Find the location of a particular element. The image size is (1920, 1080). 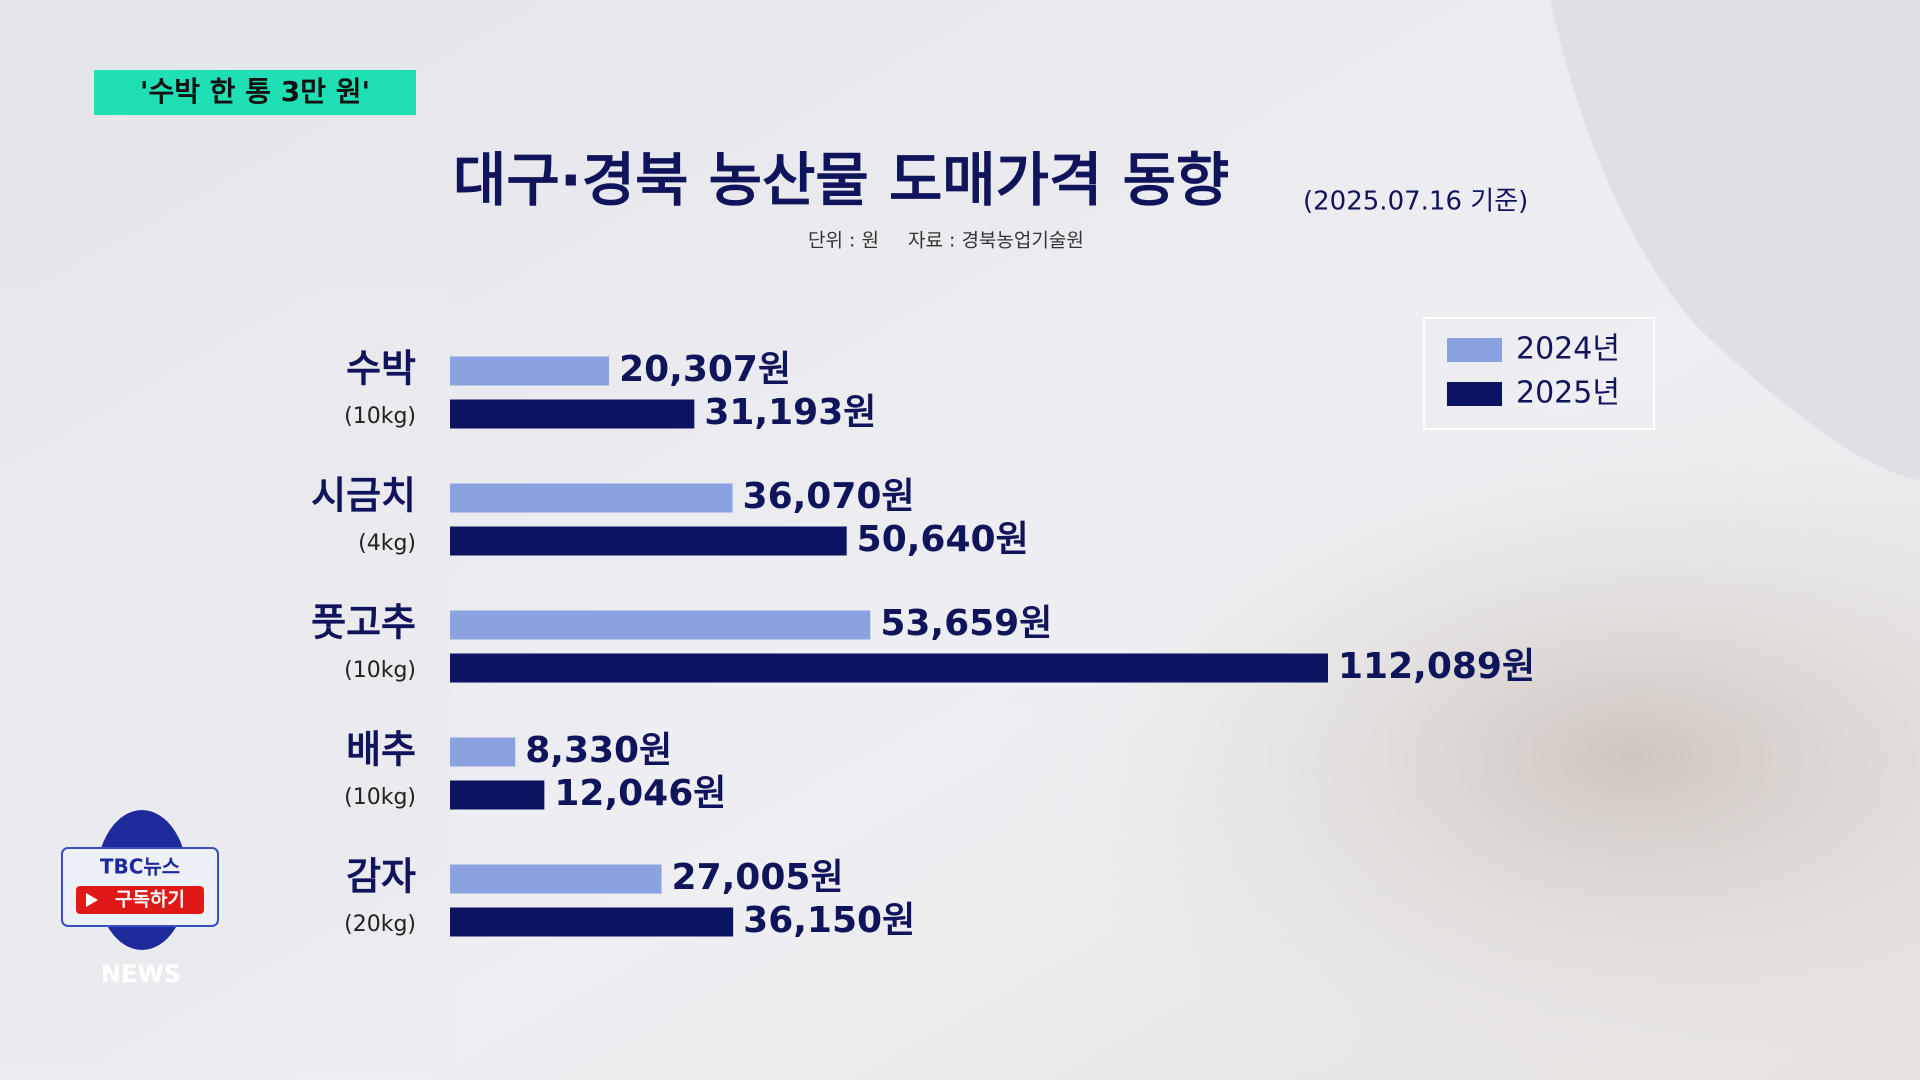

play-icon is located at coordinates (92, 900).